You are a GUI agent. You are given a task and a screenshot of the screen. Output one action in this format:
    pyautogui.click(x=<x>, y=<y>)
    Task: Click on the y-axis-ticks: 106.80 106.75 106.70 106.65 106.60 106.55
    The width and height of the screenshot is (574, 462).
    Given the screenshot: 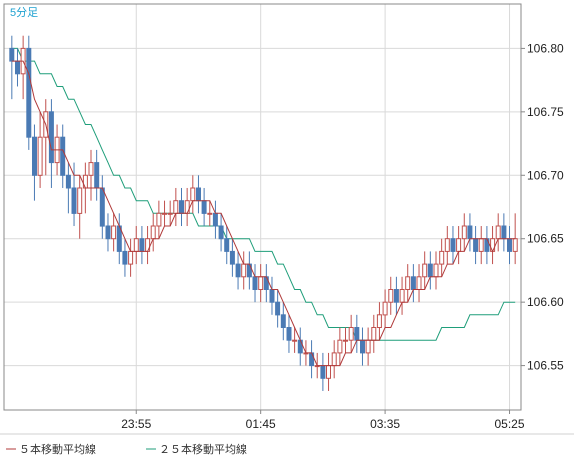 What is the action you would take?
    pyautogui.click(x=542, y=207)
    